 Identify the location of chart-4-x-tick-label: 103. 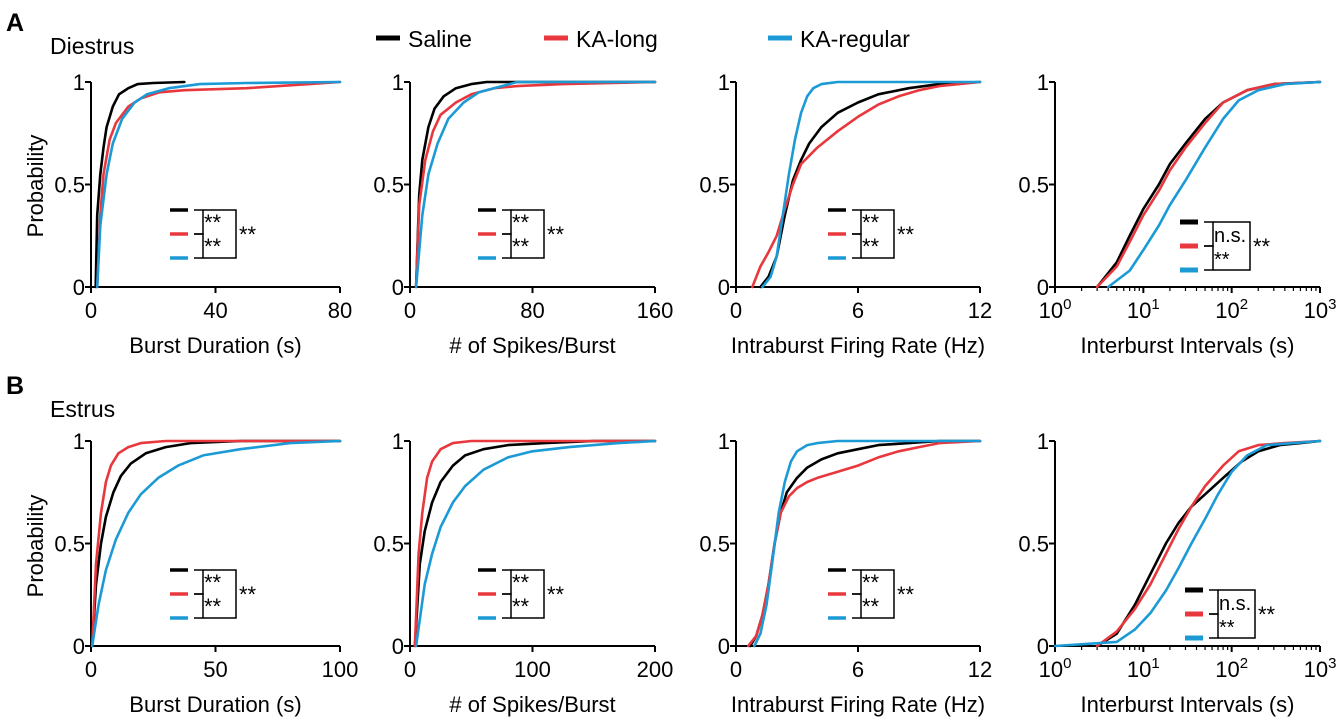
(1320, 309).